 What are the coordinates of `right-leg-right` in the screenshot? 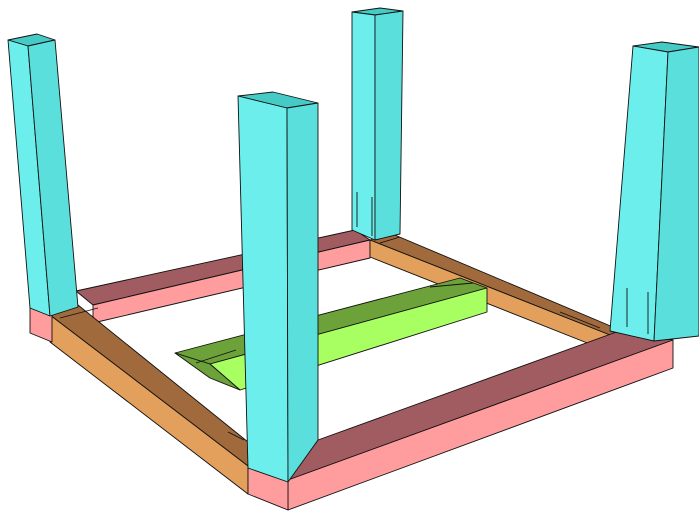 It's located at (676, 194).